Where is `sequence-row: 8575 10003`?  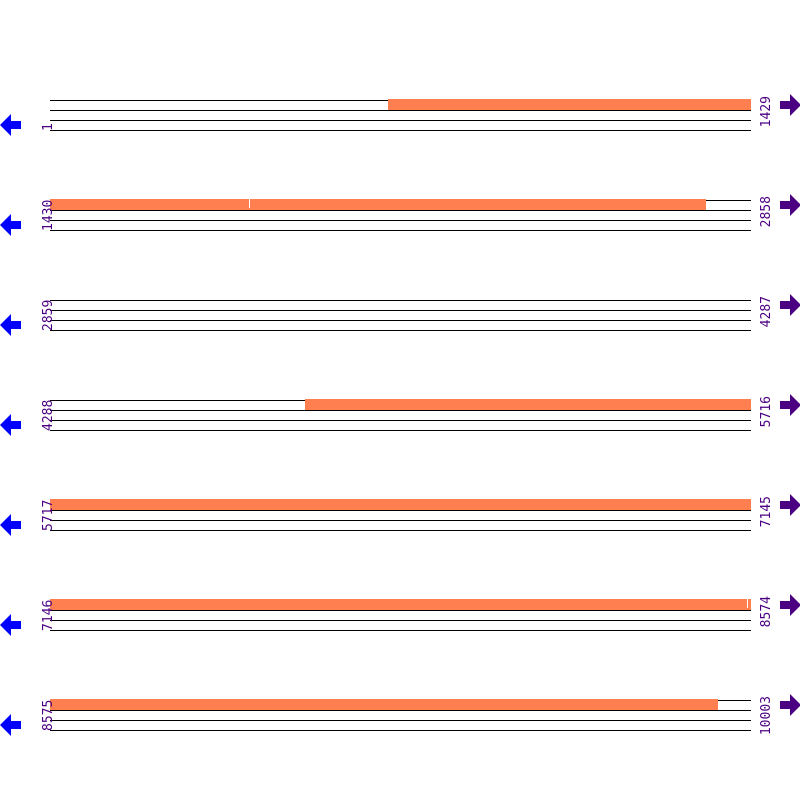 sequence-row: 8575 10003 is located at coordinates (400, 727).